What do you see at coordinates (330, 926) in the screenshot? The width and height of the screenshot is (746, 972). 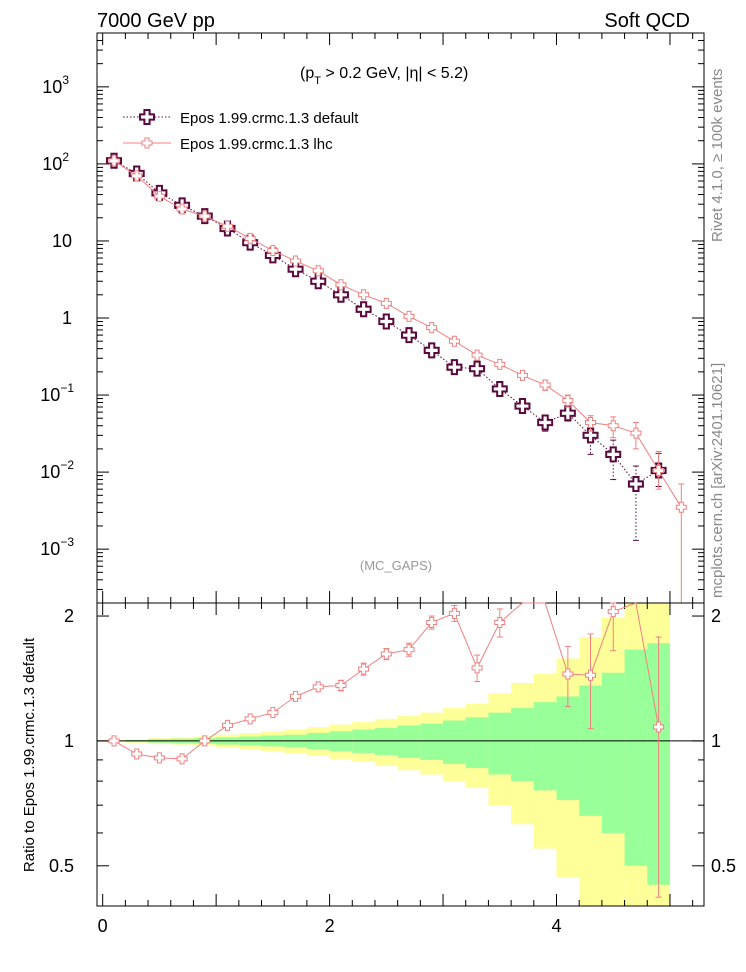 I see `ratio-xtick-label: 2` at bounding box center [330, 926].